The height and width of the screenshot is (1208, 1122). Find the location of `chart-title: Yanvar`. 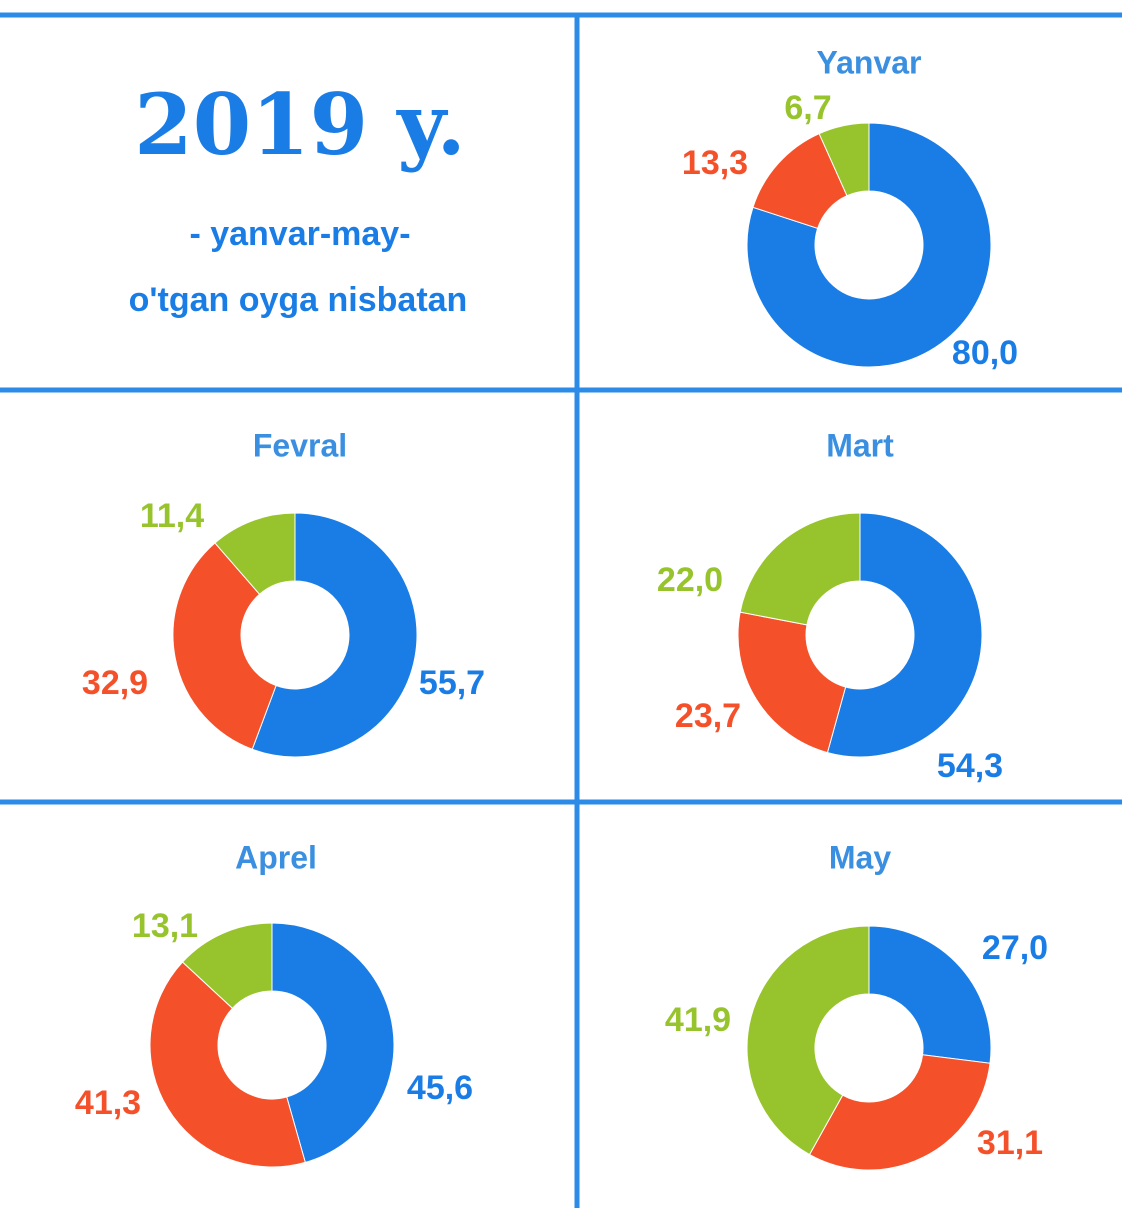

chart-title: Yanvar is located at coordinates (869, 62).